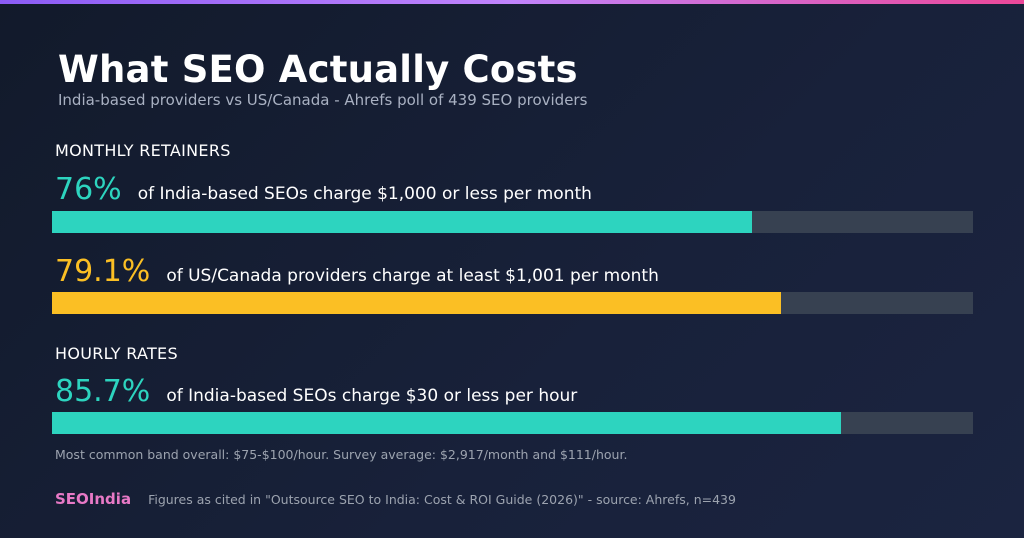 The image size is (1024, 538). What do you see at coordinates (88, 189) in the screenshot?
I see `value-label-india-retainer: 76%` at bounding box center [88, 189].